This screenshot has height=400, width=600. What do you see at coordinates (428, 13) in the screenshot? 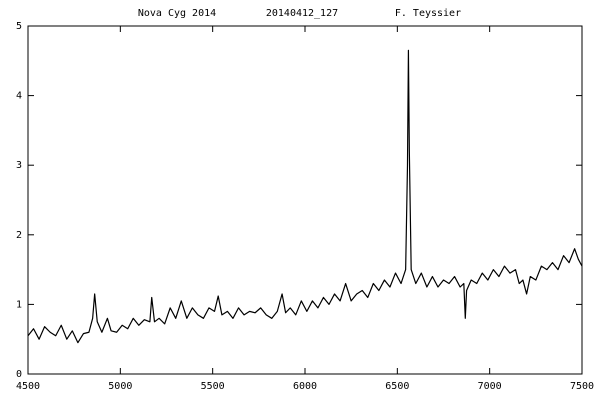
I see `chart-author: F. Teyssier` at bounding box center [428, 13].